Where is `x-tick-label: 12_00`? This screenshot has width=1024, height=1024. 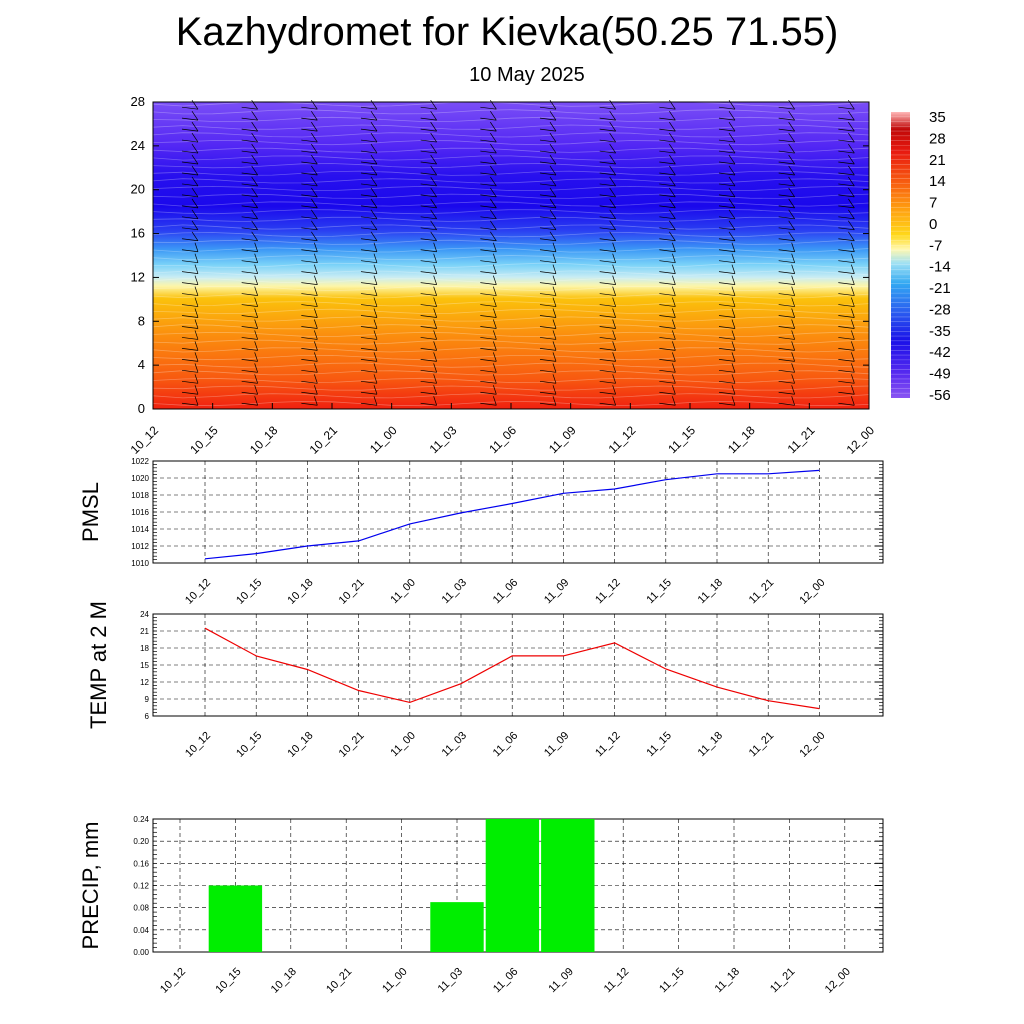 x-tick-label: 12_00 is located at coordinates (812, 592).